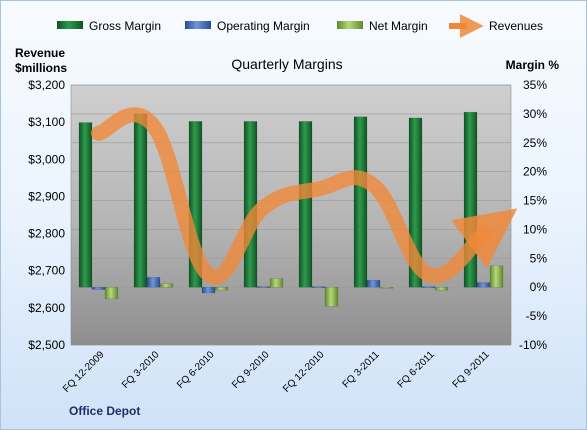 This screenshot has width=587, height=431. I want to click on left-axis-title-line1: Revenue, so click(40, 53).